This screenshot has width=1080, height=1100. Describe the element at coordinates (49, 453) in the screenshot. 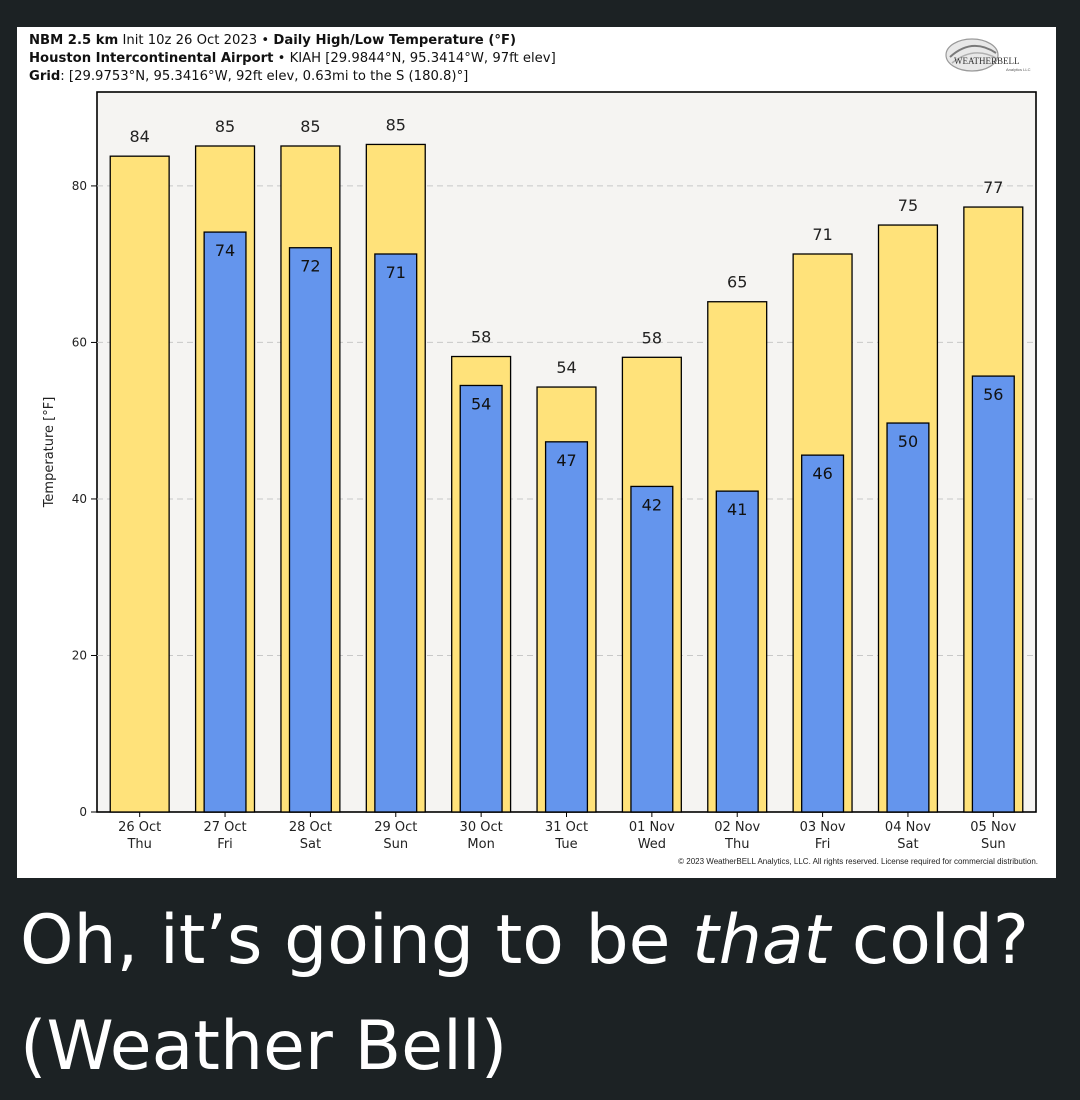

I see `y-axis-label: Temperature [°F]` at that location.